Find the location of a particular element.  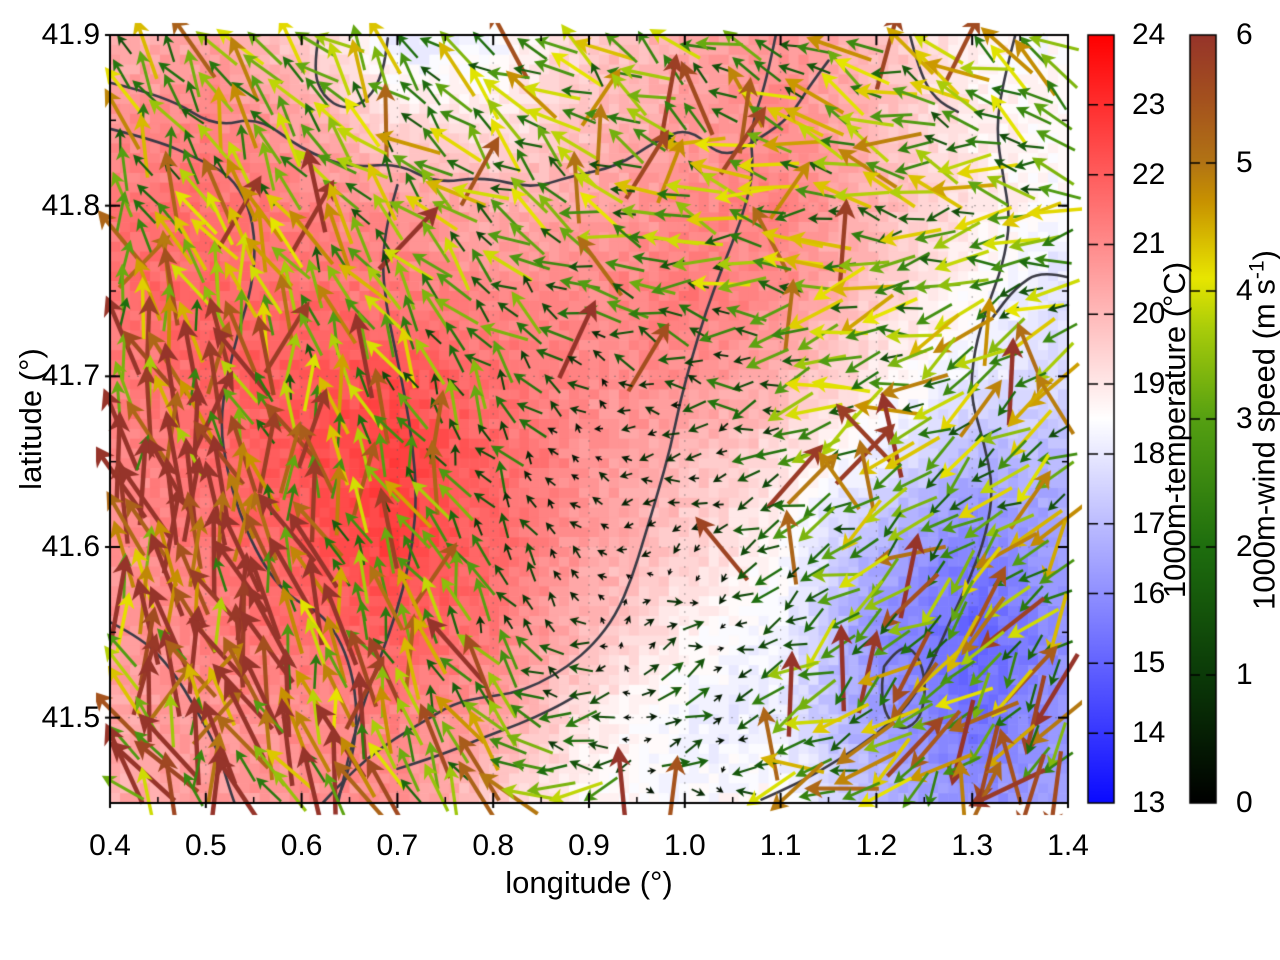

x-tick-label: 0.4 is located at coordinates (110, 845).